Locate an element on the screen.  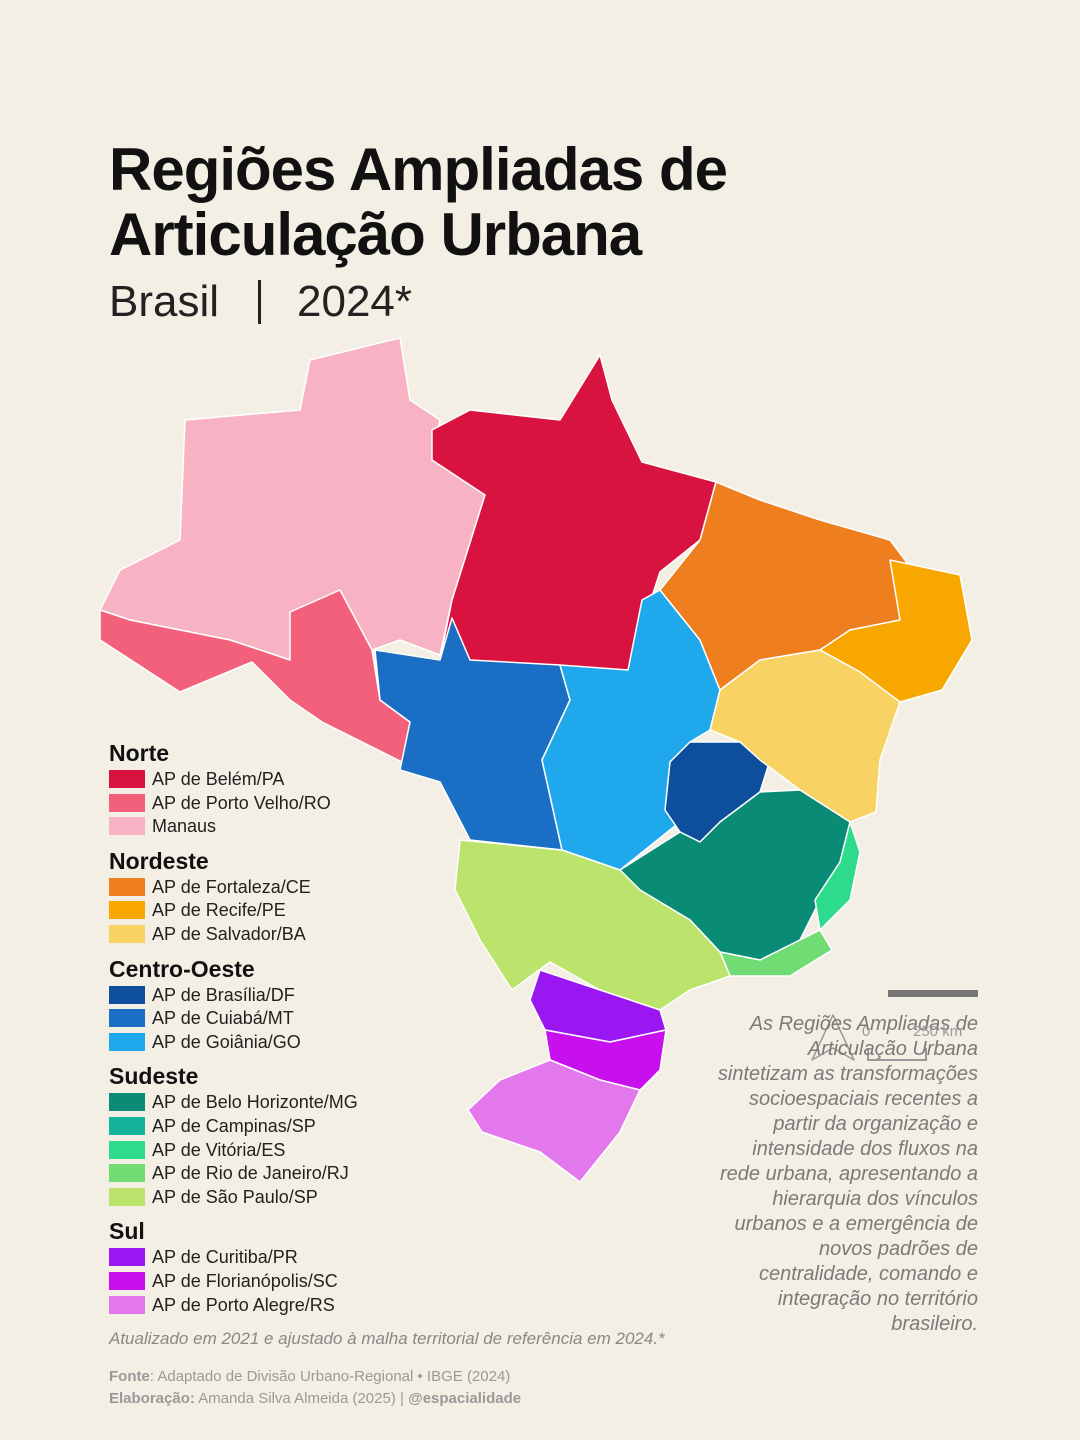
description-line: partir da organização e is located at coordinates (875, 1124).